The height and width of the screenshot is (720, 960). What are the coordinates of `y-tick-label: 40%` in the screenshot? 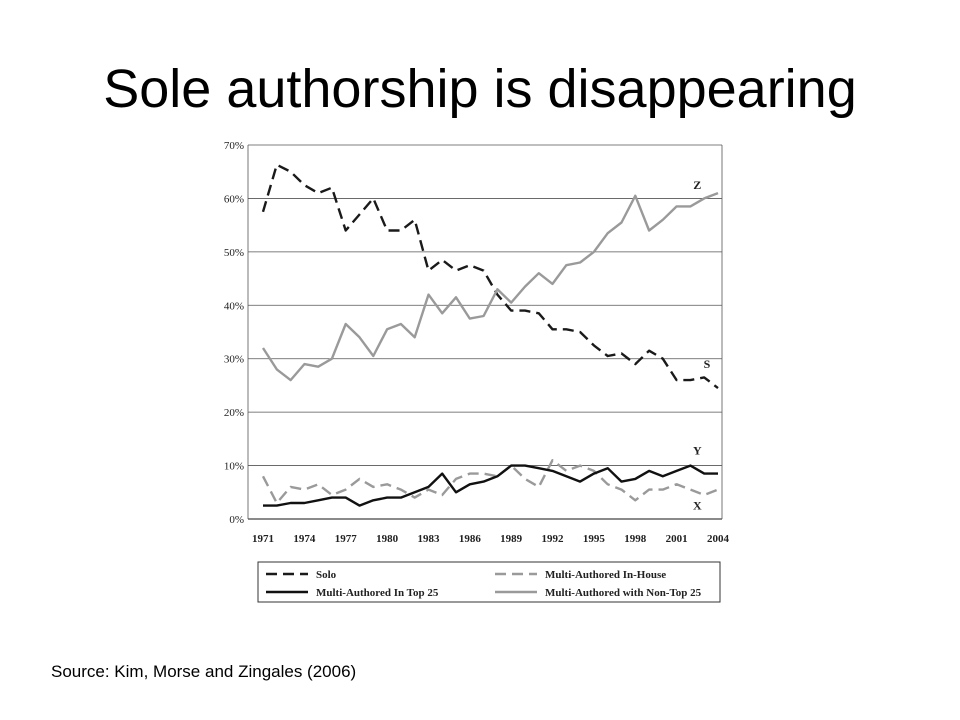 It's located at (234, 306).